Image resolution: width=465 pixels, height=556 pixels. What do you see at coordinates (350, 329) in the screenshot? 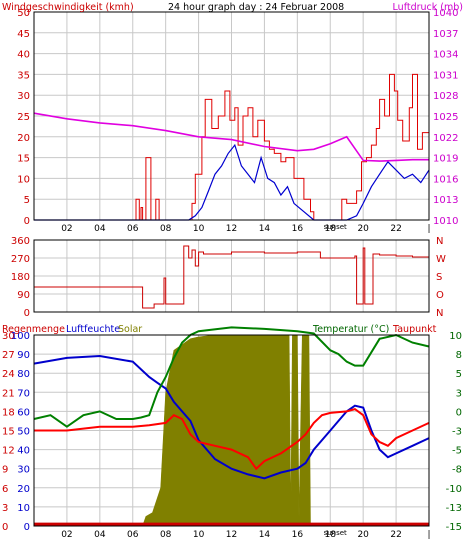
I see `temperature-title: Temperatur (°C)` at bounding box center [350, 329].